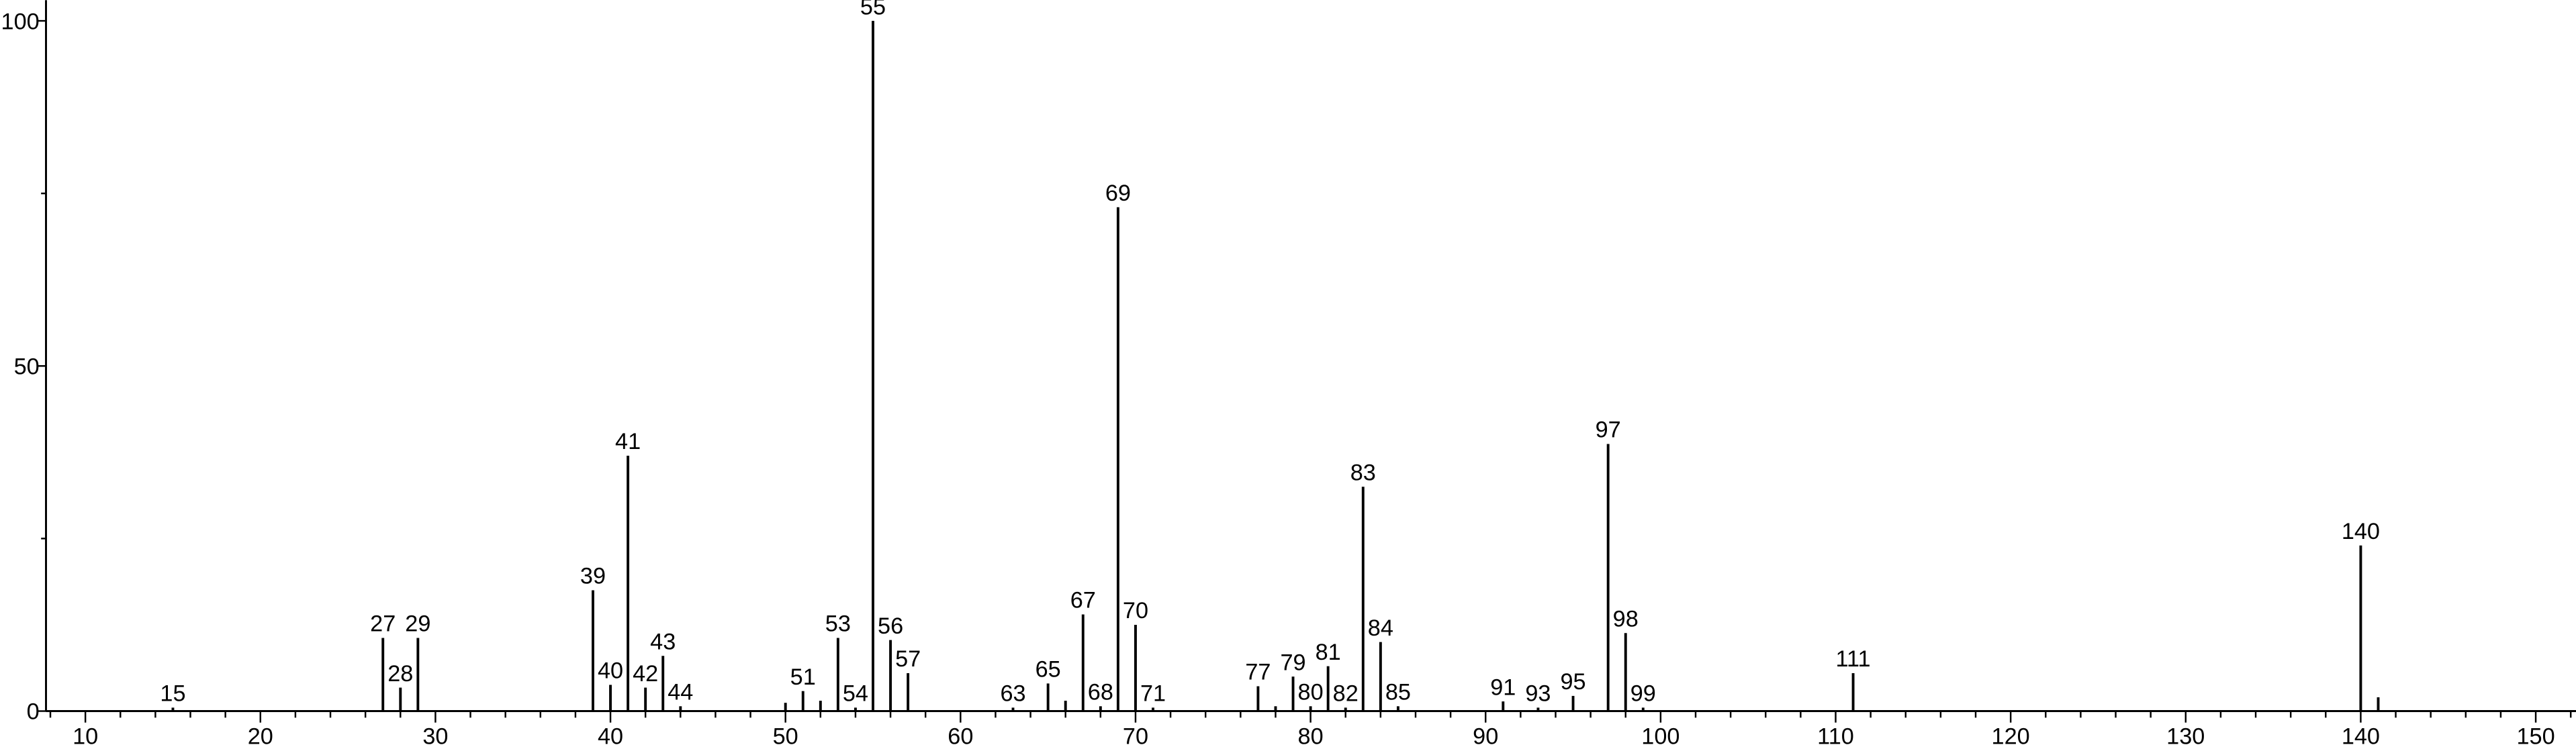  What do you see at coordinates (400, 674) in the screenshot?
I see `peak-label: 28` at bounding box center [400, 674].